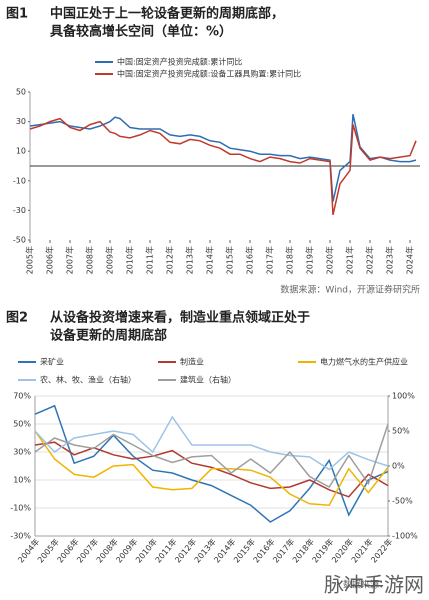 The width and height of the screenshot is (429, 600). What do you see at coordinates (30, 260) in the screenshot?
I see `x-tick-label: 2005年` at bounding box center [30, 260].